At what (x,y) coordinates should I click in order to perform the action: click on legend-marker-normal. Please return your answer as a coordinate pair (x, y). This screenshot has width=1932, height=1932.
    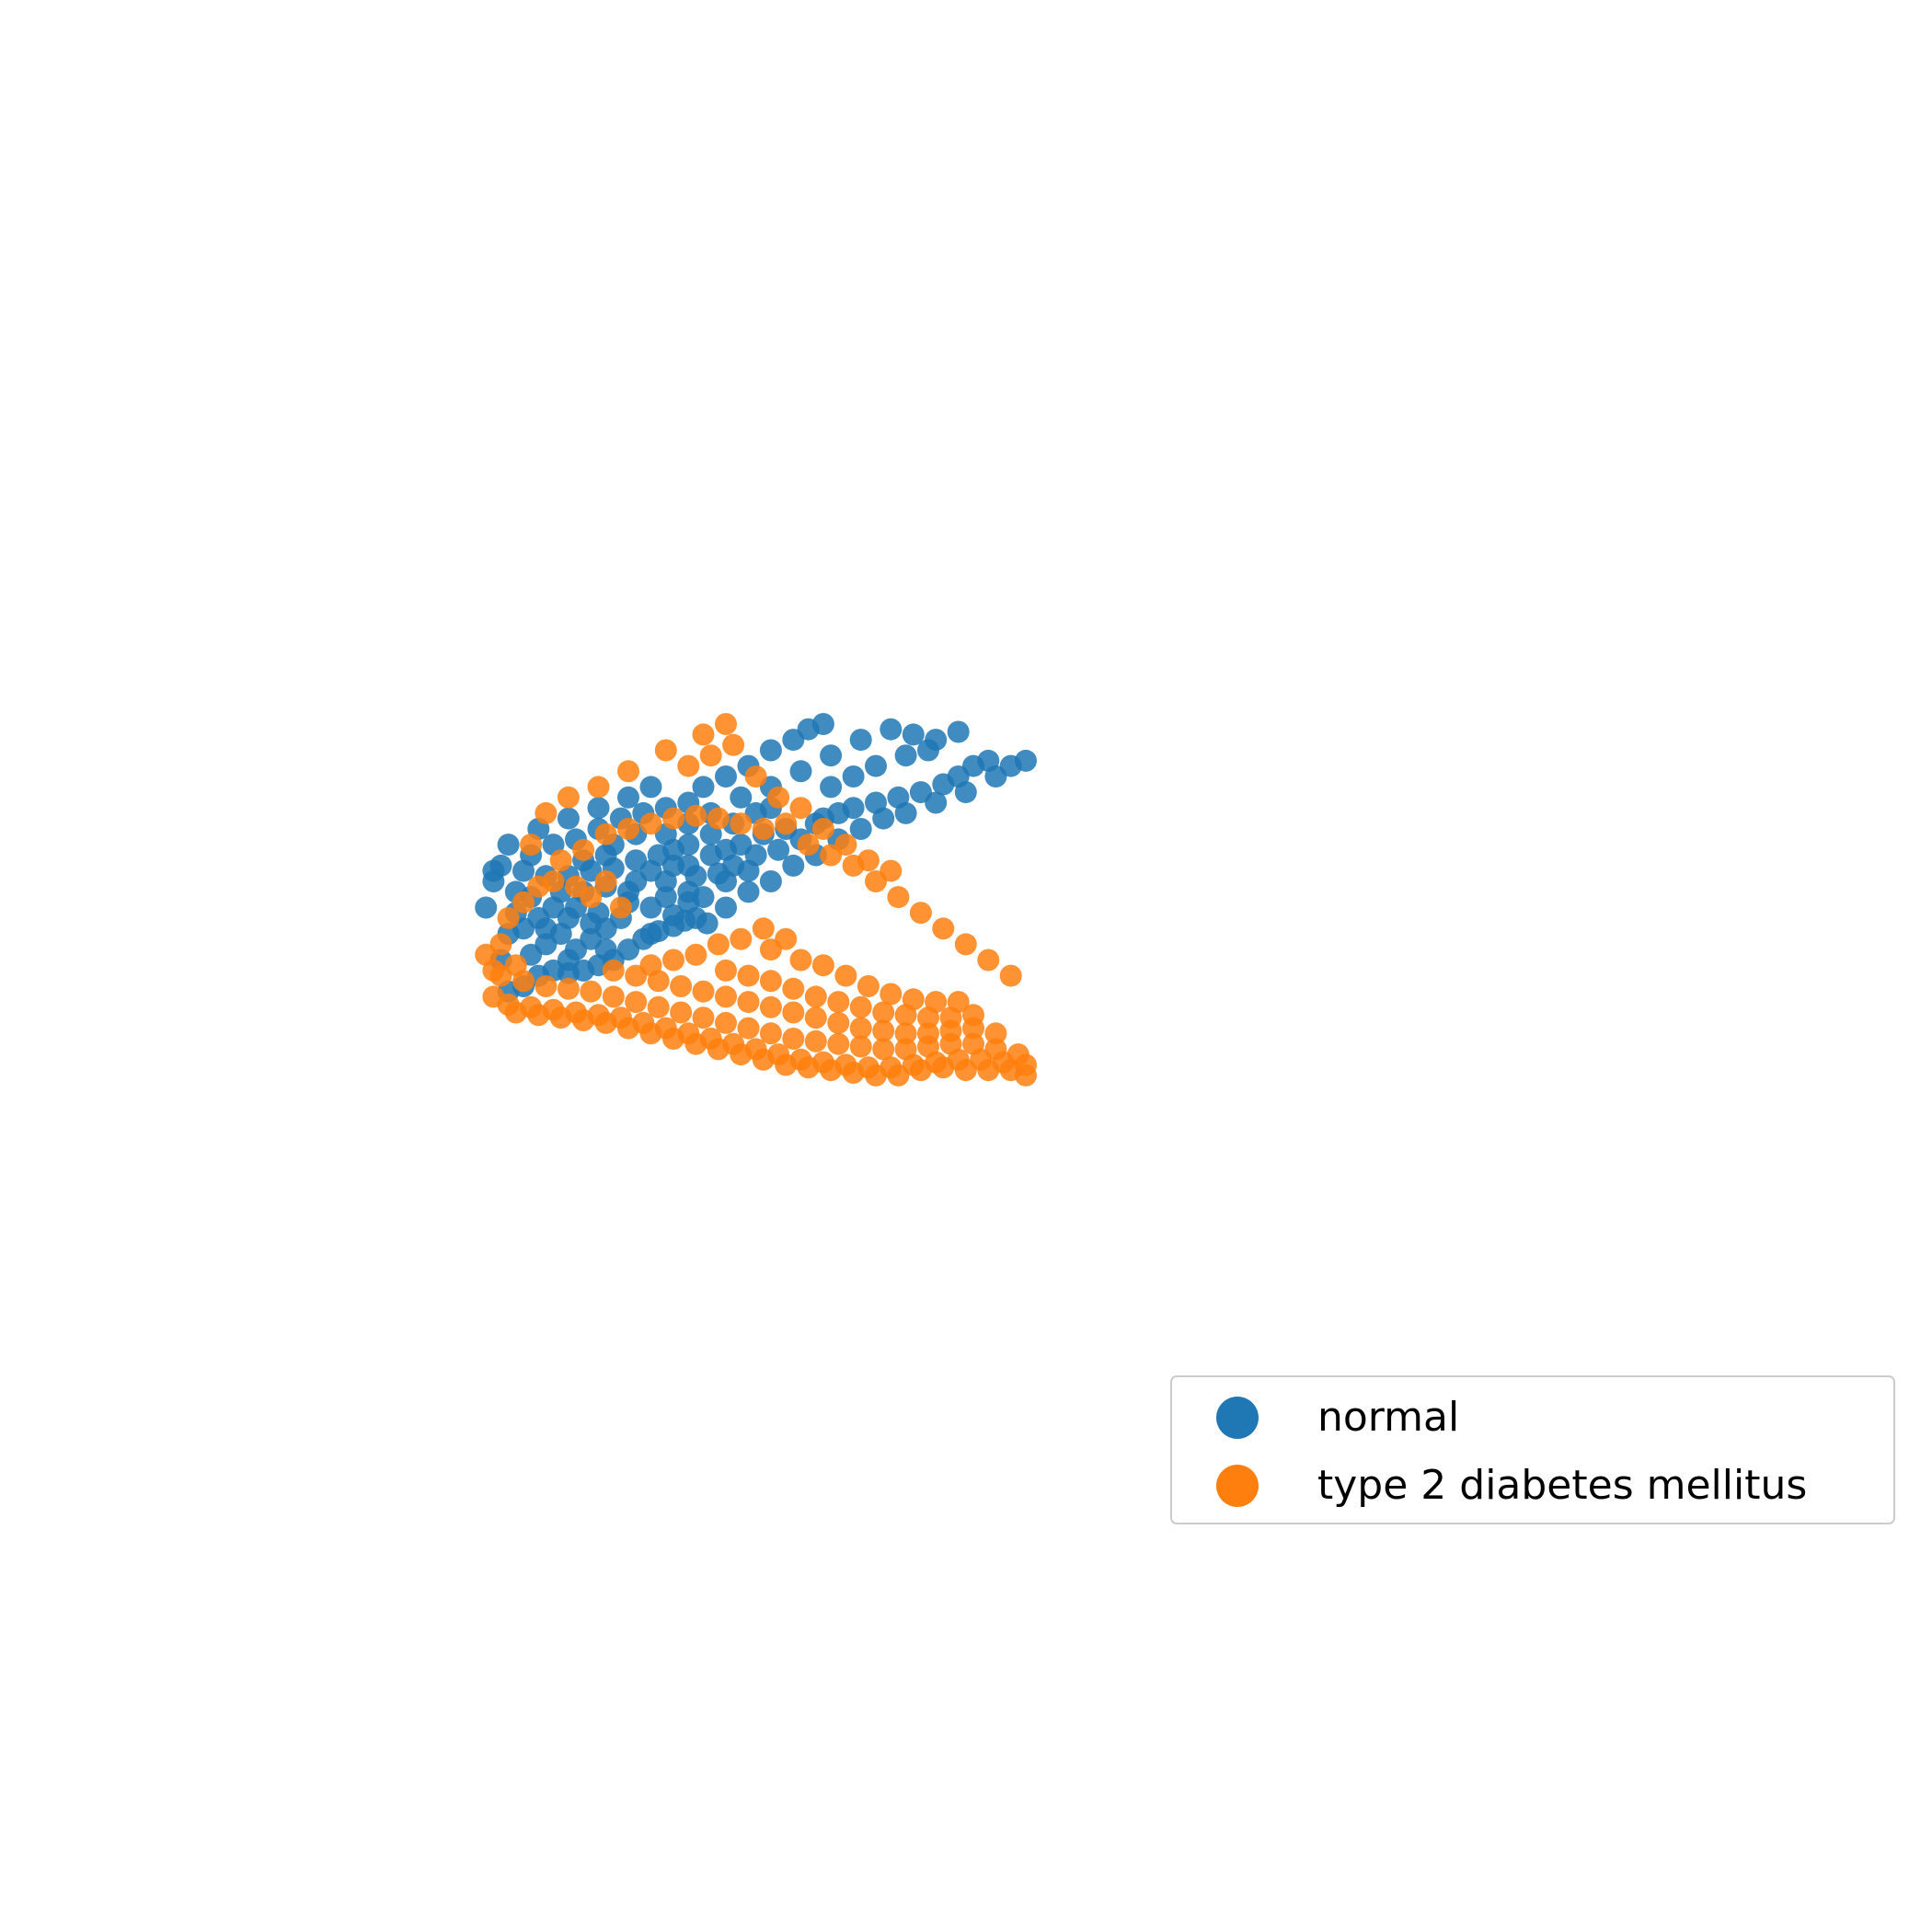
    Looking at the image, I should click on (1237, 1418).